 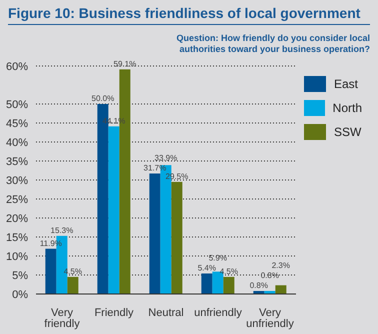 What do you see at coordinates (62, 318) in the screenshot?
I see `x-tick-label: Very friendly` at bounding box center [62, 318].